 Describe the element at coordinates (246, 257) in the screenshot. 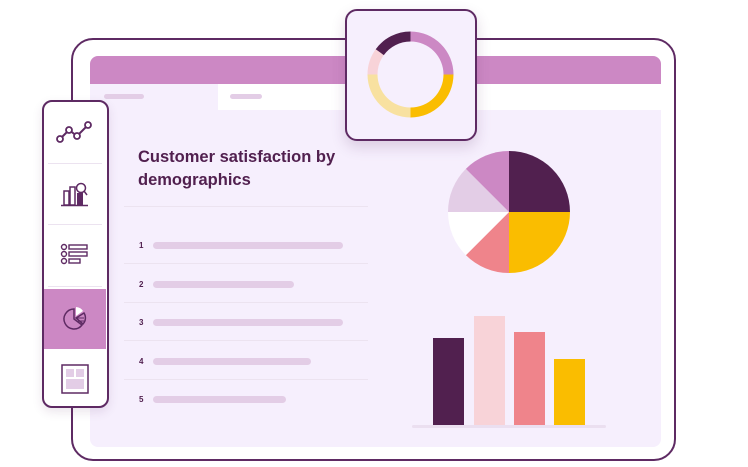

I see `list-item: 1` at that location.